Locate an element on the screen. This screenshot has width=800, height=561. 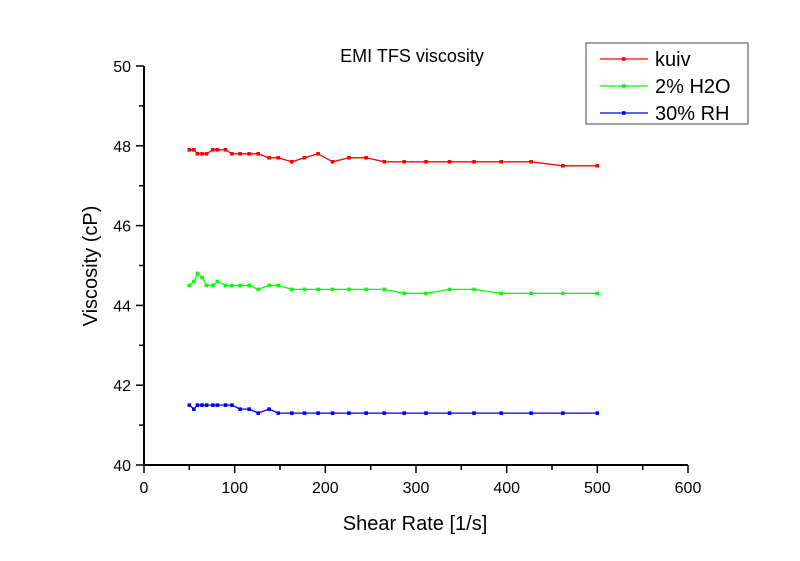
series-30-rh is located at coordinates (393, 409).